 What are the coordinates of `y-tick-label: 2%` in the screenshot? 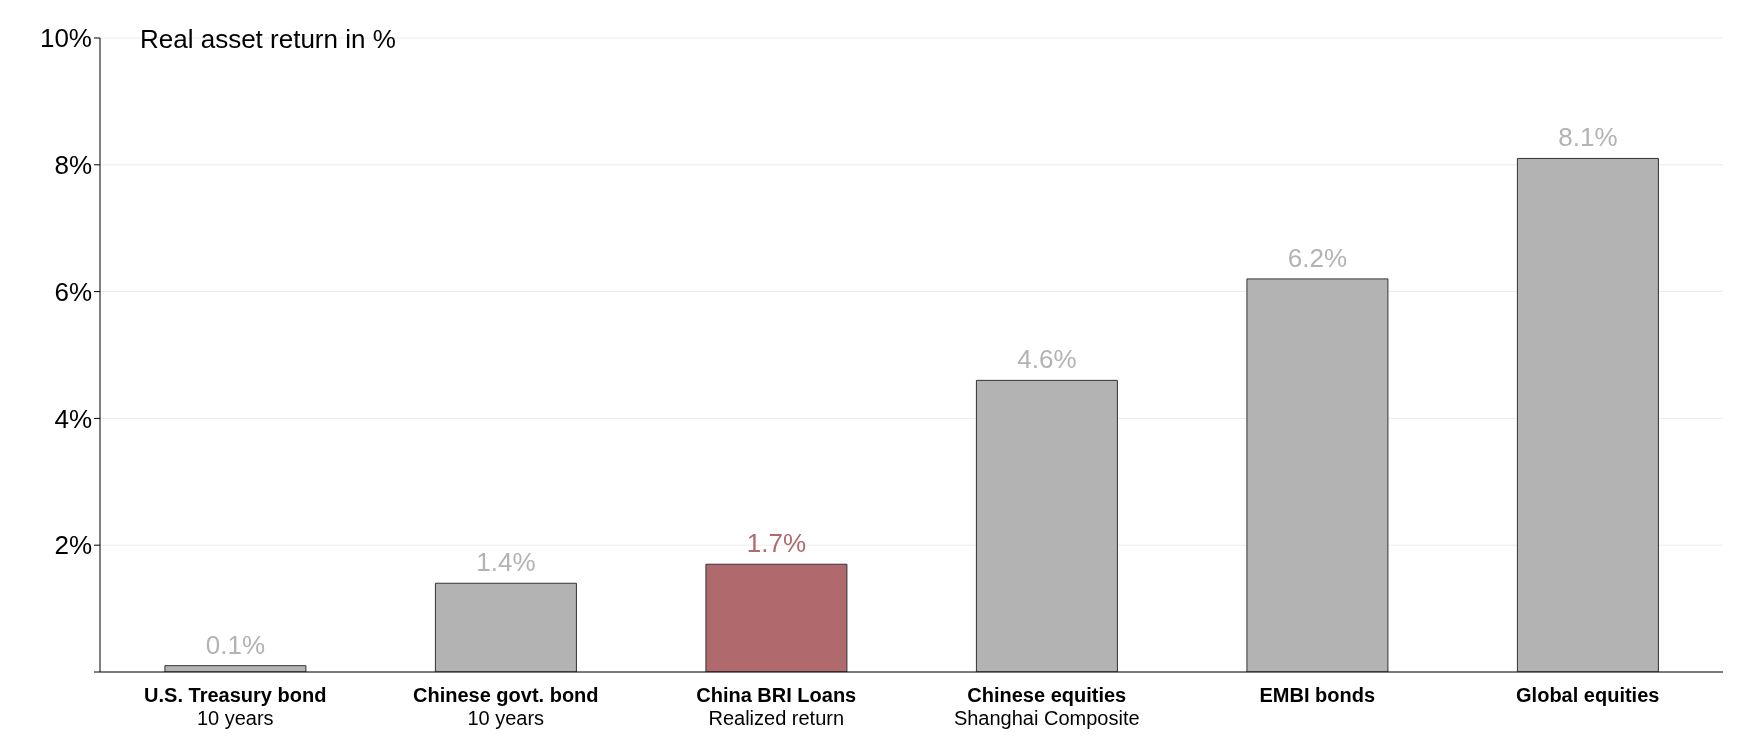 It's located at (73, 545).